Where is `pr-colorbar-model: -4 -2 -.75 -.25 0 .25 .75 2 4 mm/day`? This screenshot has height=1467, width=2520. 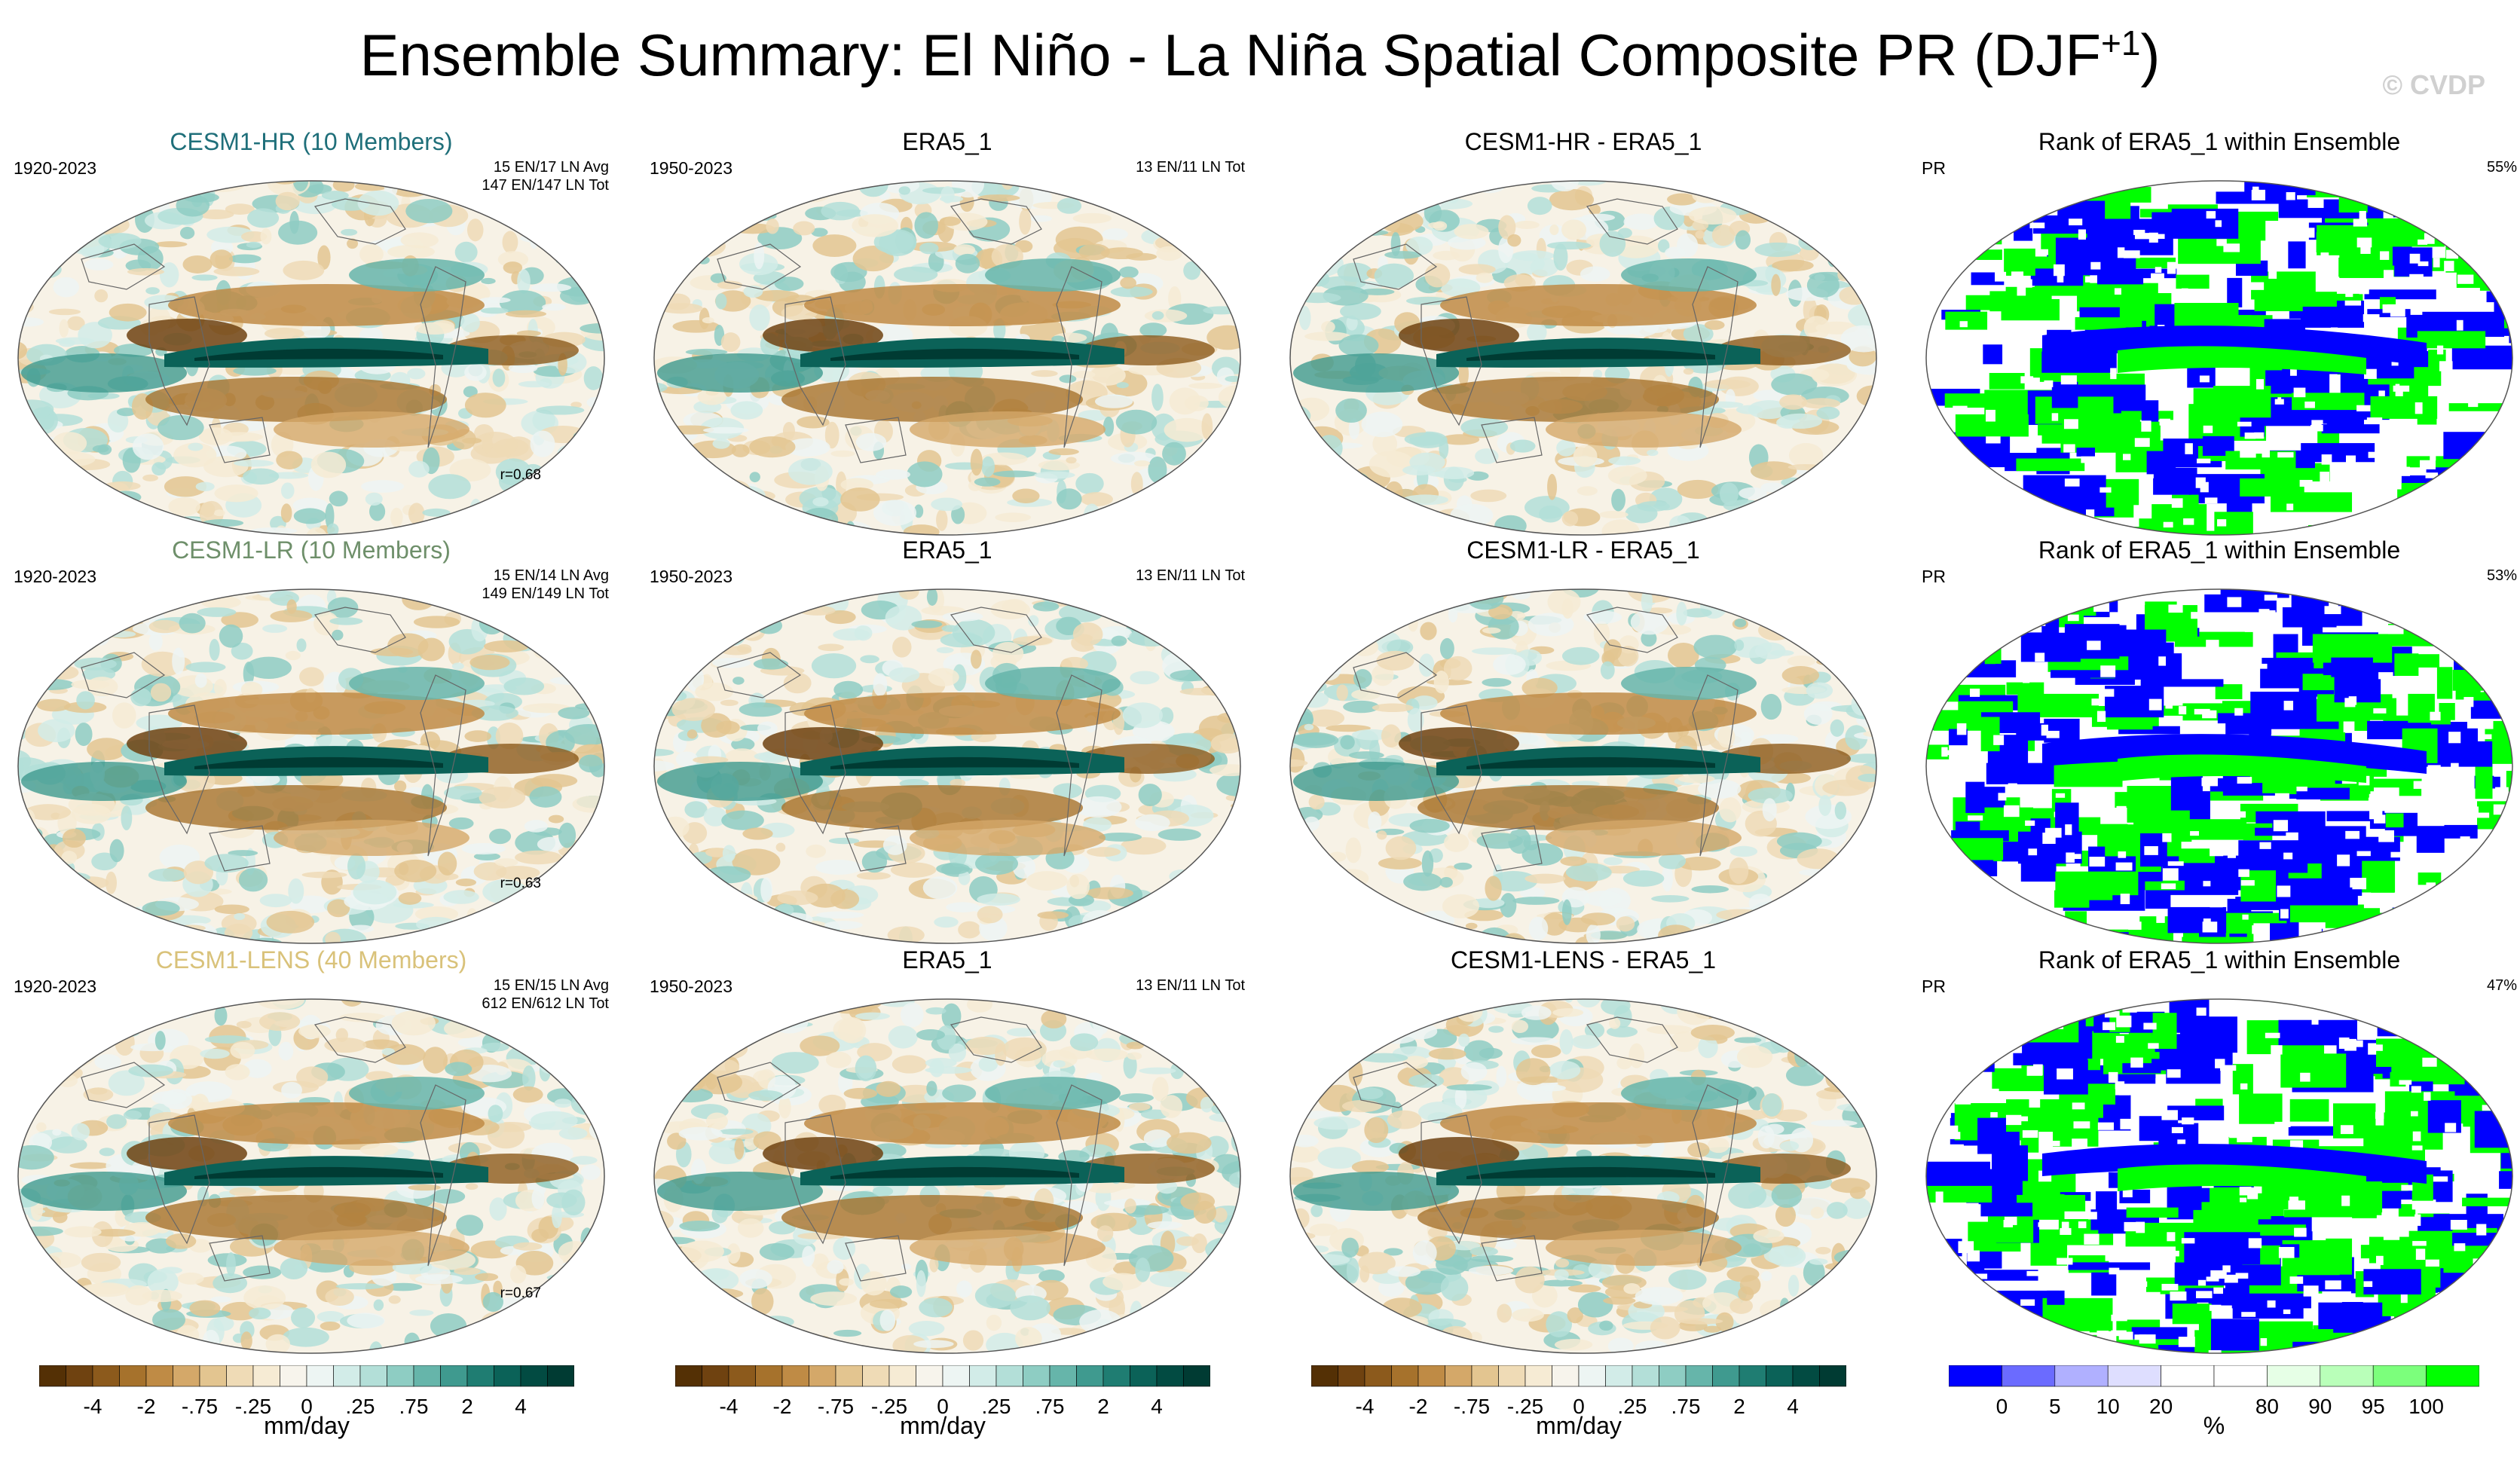 pr-colorbar-model: -4 -2 -.75 -.25 0 .25 .75 2 4 mm/day is located at coordinates (306, 1402).